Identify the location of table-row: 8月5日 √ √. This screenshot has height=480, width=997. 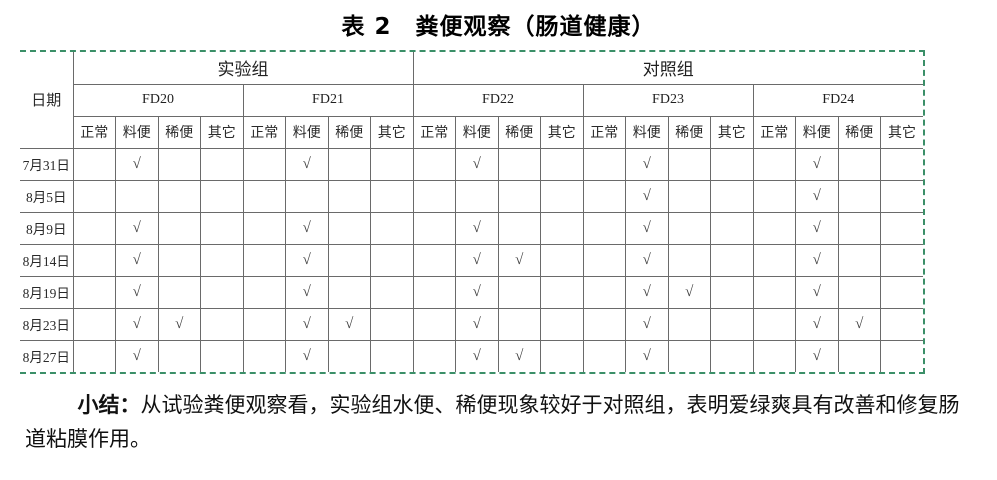
(471, 196).